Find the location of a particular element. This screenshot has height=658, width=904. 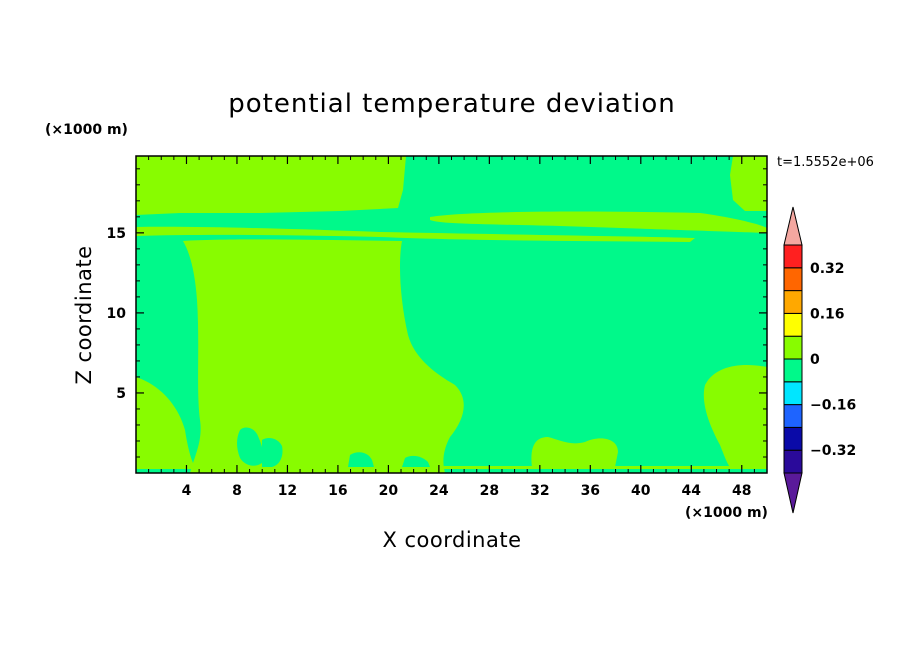

region-bottom-small is located at coordinates (574, 452).